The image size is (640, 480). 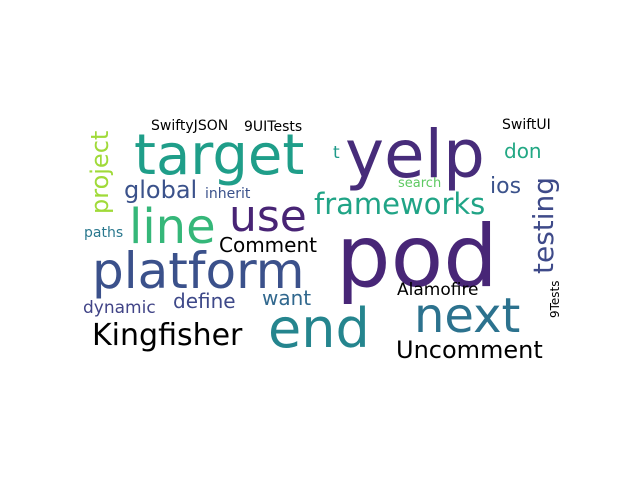 What do you see at coordinates (523, 151) in the screenshot?
I see `word-don: don` at bounding box center [523, 151].